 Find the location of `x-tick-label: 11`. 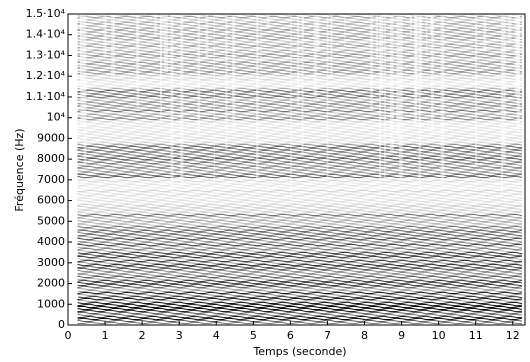

x-tick-label: 11 is located at coordinates (476, 335).